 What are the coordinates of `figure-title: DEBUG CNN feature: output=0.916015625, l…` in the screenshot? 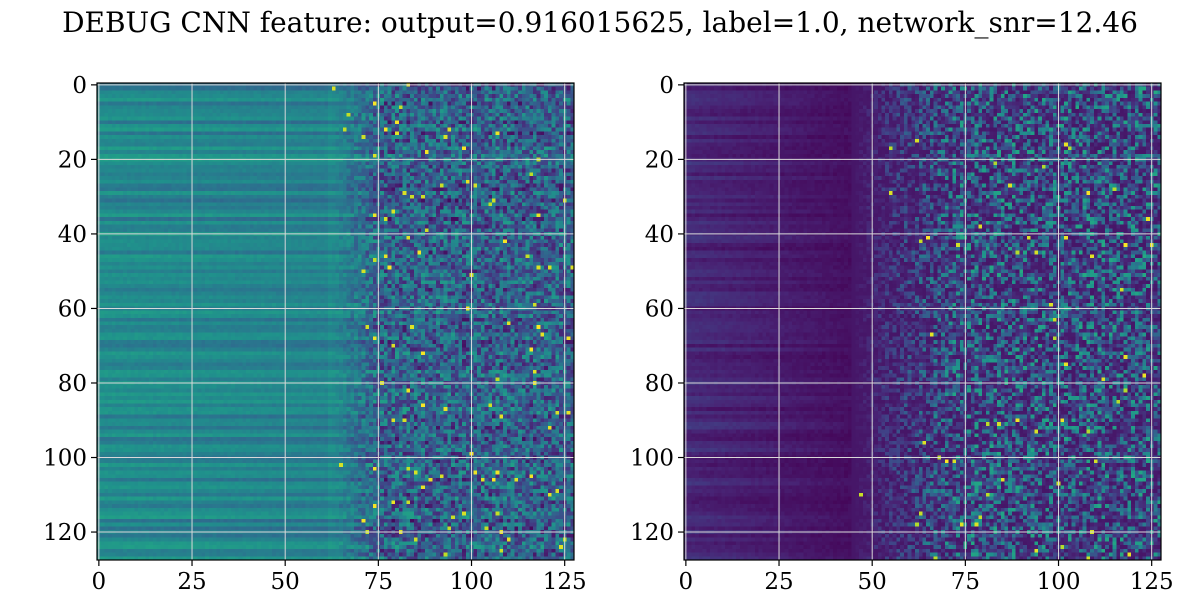 It's located at (600, 22).